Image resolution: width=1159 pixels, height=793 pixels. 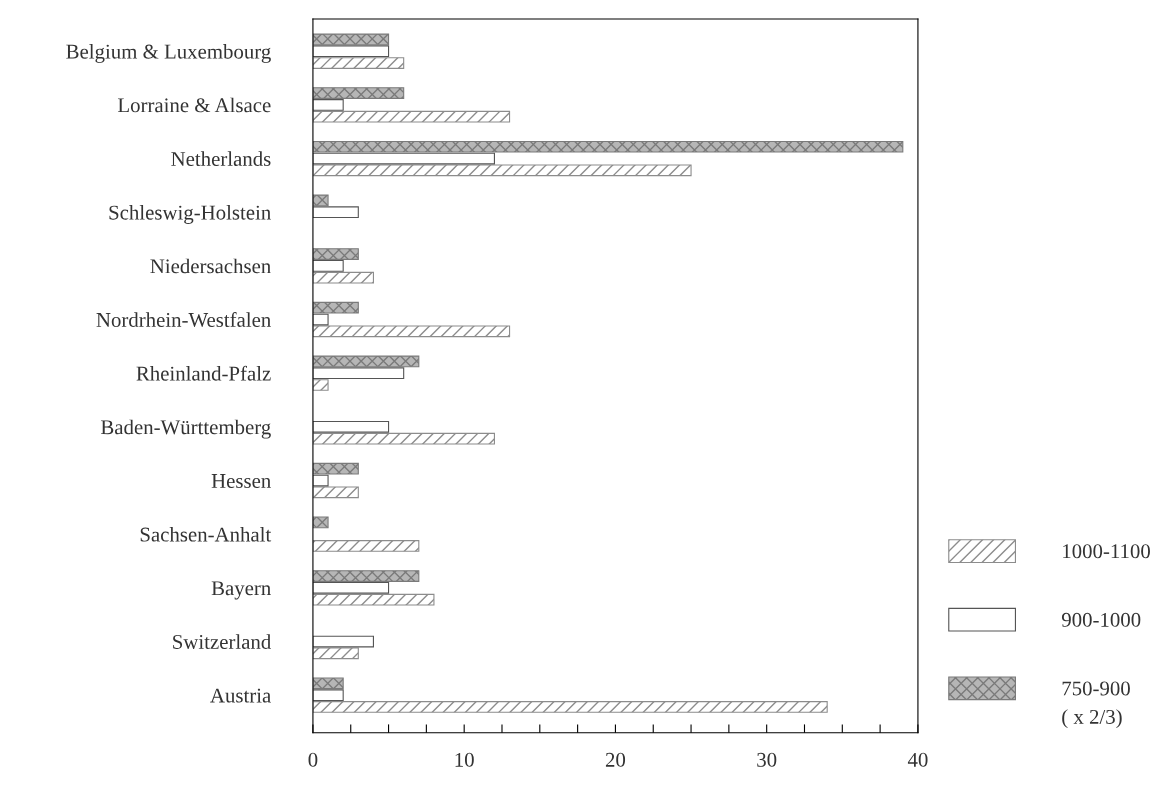 What do you see at coordinates (241, 481) in the screenshot?
I see `y-tick-label: Hessen` at bounding box center [241, 481].